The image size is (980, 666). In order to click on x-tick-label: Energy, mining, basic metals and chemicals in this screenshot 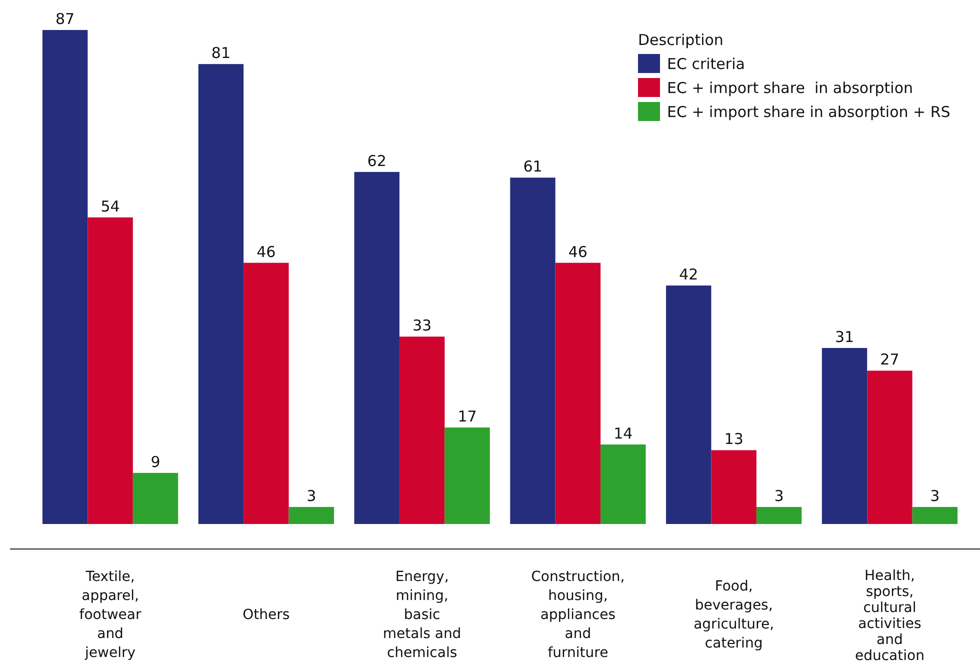, I will do `click(422, 615)`.